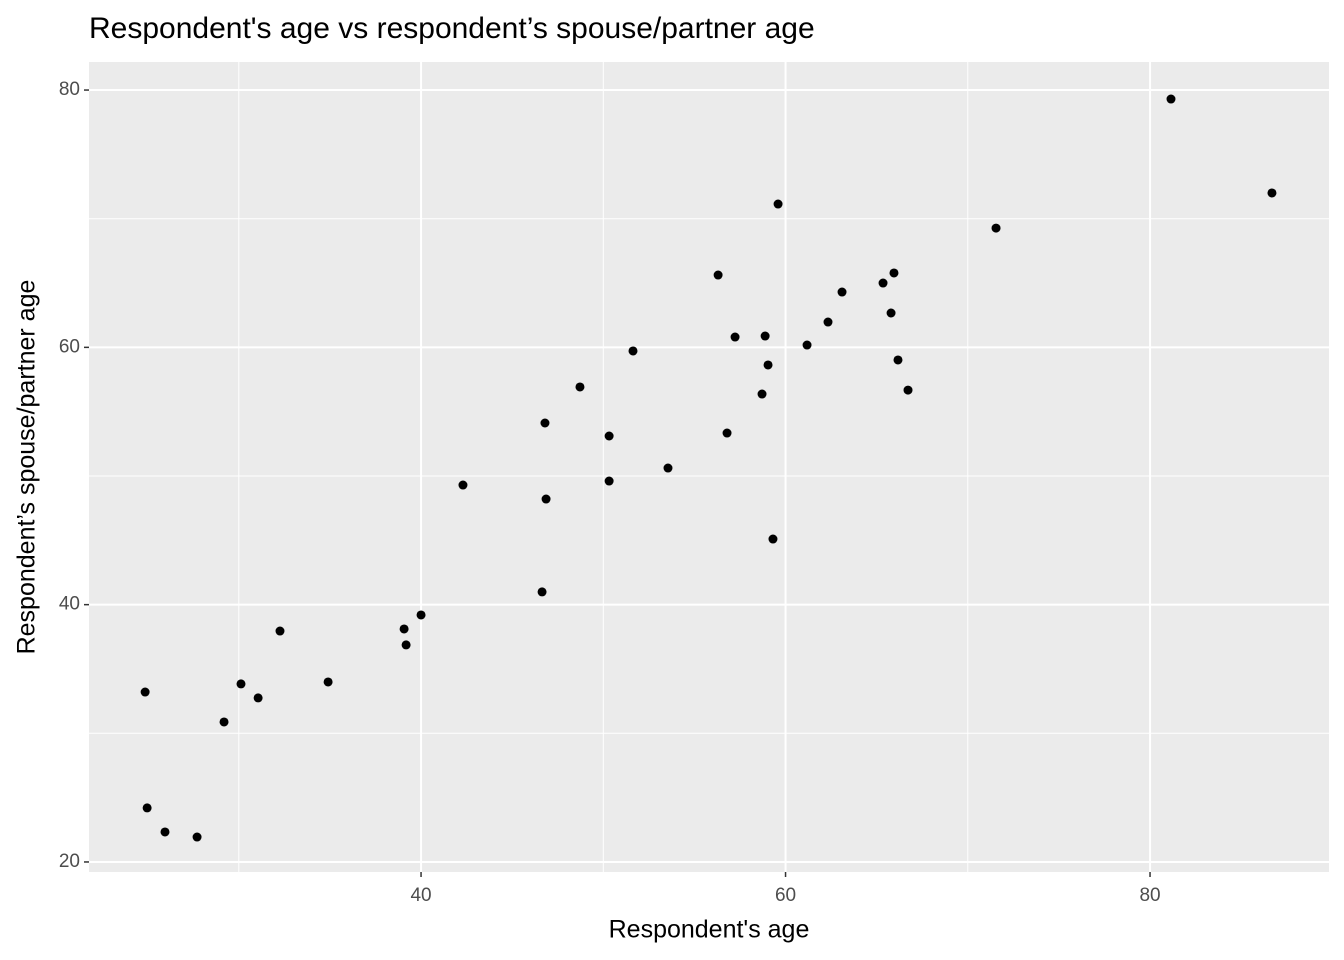 Image resolution: width=1344 pixels, height=960 pixels. I want to click on y-tick-label: 60, so click(69, 346).